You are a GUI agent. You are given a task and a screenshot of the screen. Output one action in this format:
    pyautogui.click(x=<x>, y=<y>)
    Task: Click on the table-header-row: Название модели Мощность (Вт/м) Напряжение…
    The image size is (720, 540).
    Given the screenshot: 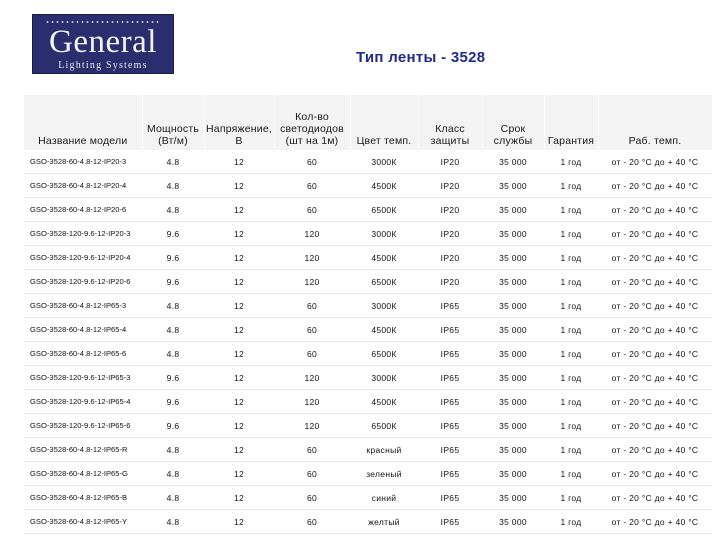 What is the action you would take?
    pyautogui.click(x=368, y=122)
    